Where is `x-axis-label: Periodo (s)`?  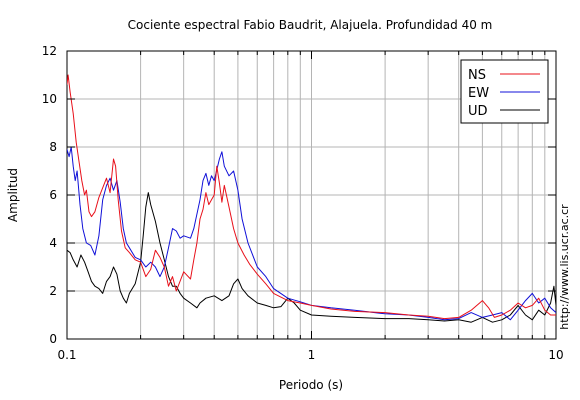
x-axis-label: Periodo (s) is located at coordinates (311, 385).